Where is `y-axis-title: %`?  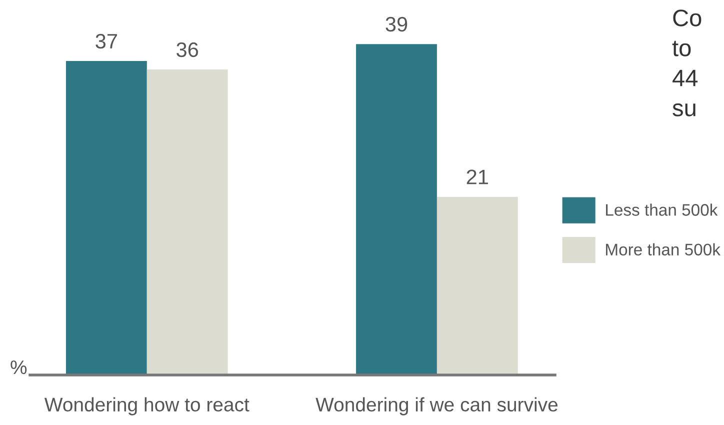
y-axis-title: % is located at coordinates (18, 367).